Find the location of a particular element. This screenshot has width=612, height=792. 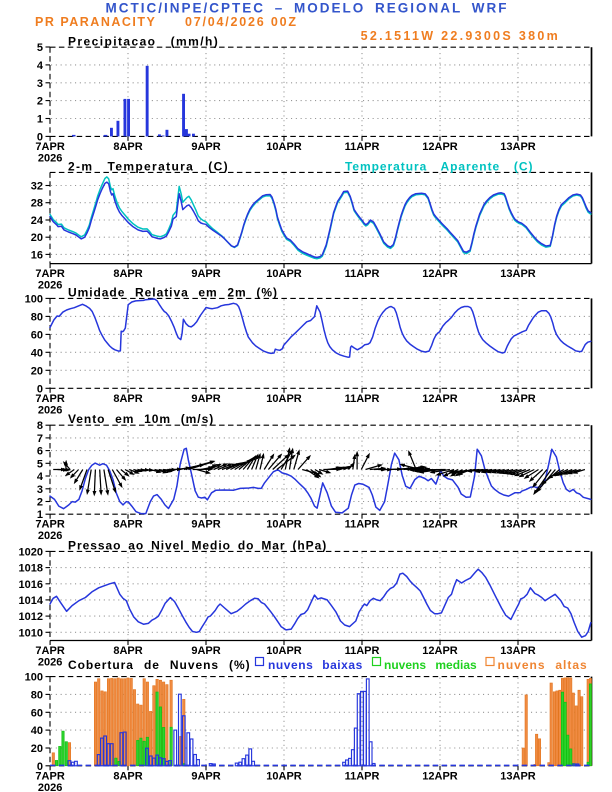

svg-text: Umidade Relativa em 2m (%) is located at coordinates (173, 292).